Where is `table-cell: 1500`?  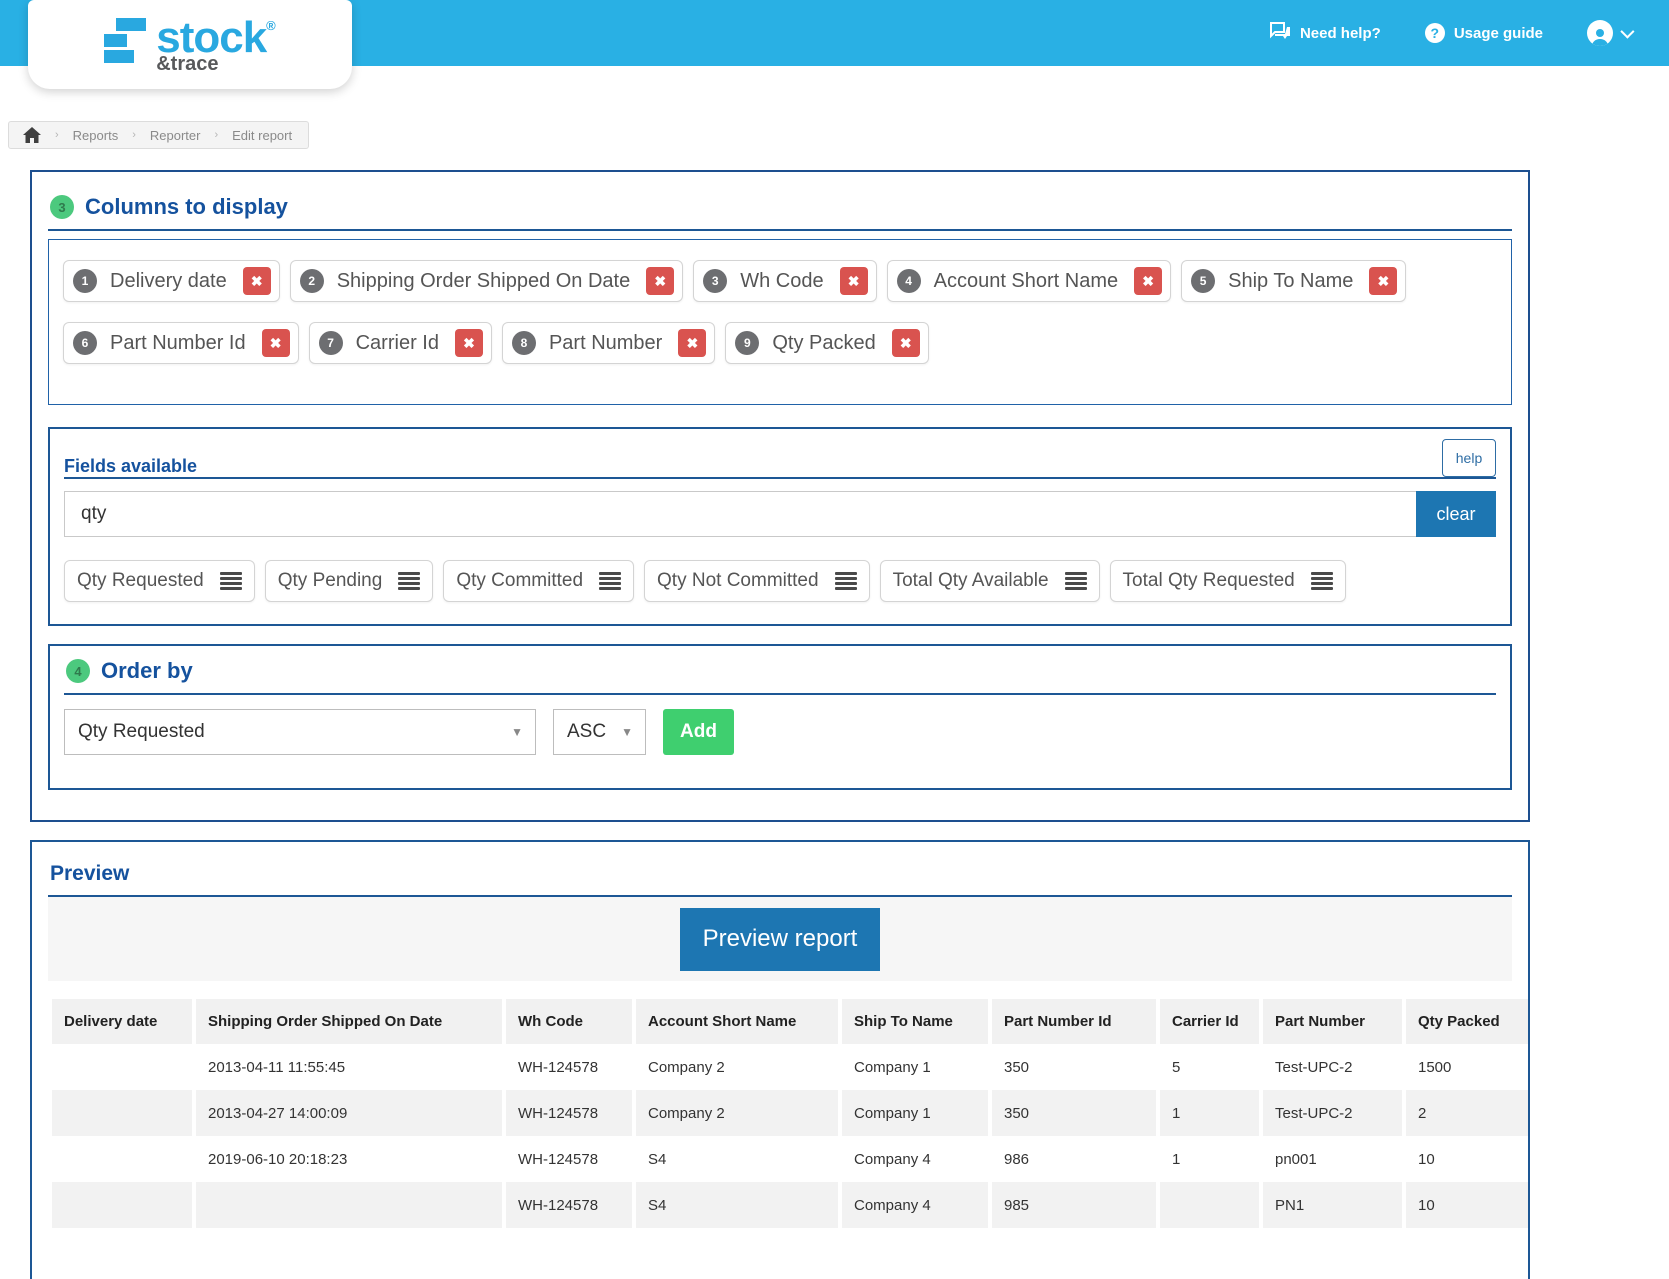 table-cell: 1500 is located at coordinates (1467, 1067).